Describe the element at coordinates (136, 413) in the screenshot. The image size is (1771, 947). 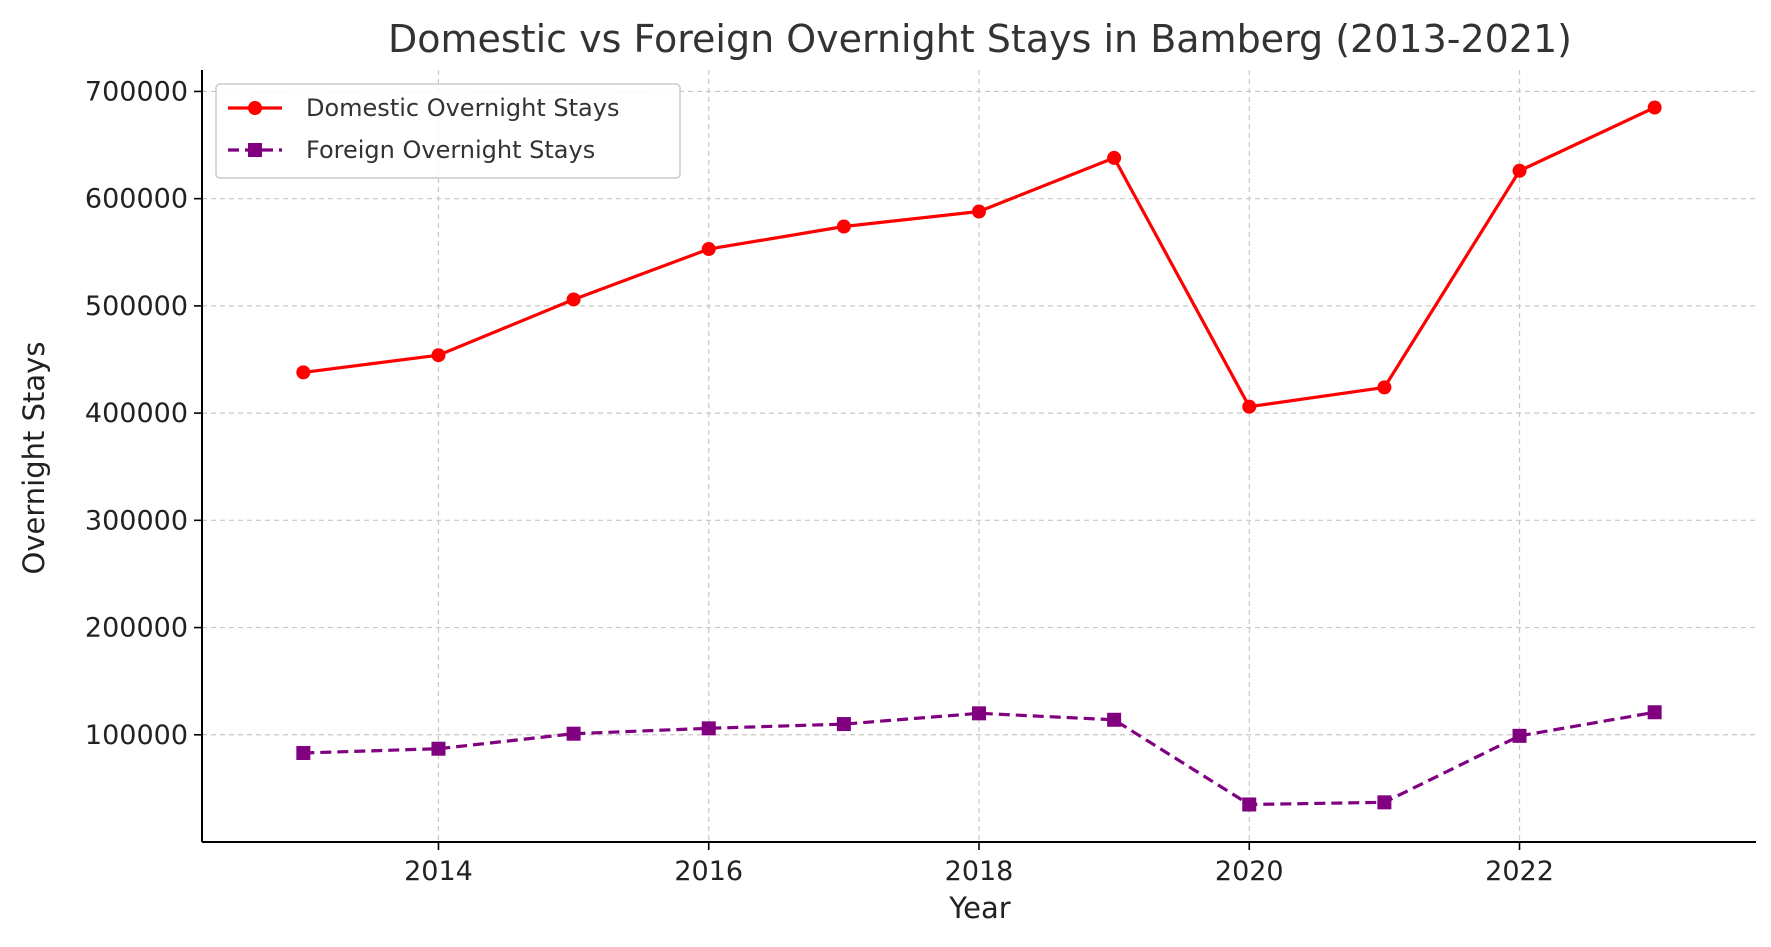
I see `y-tick-label: 400000` at that location.